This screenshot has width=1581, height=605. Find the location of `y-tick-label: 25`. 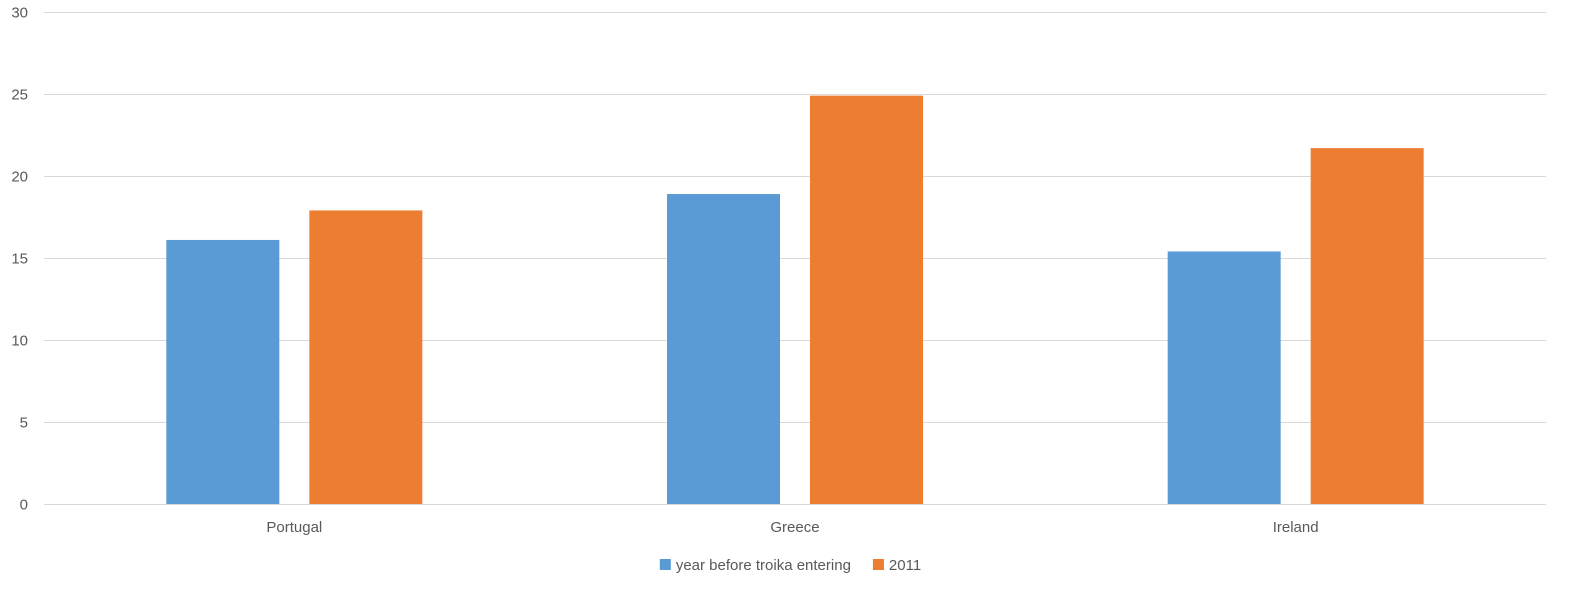

y-tick-label: 25 is located at coordinates (19, 95).